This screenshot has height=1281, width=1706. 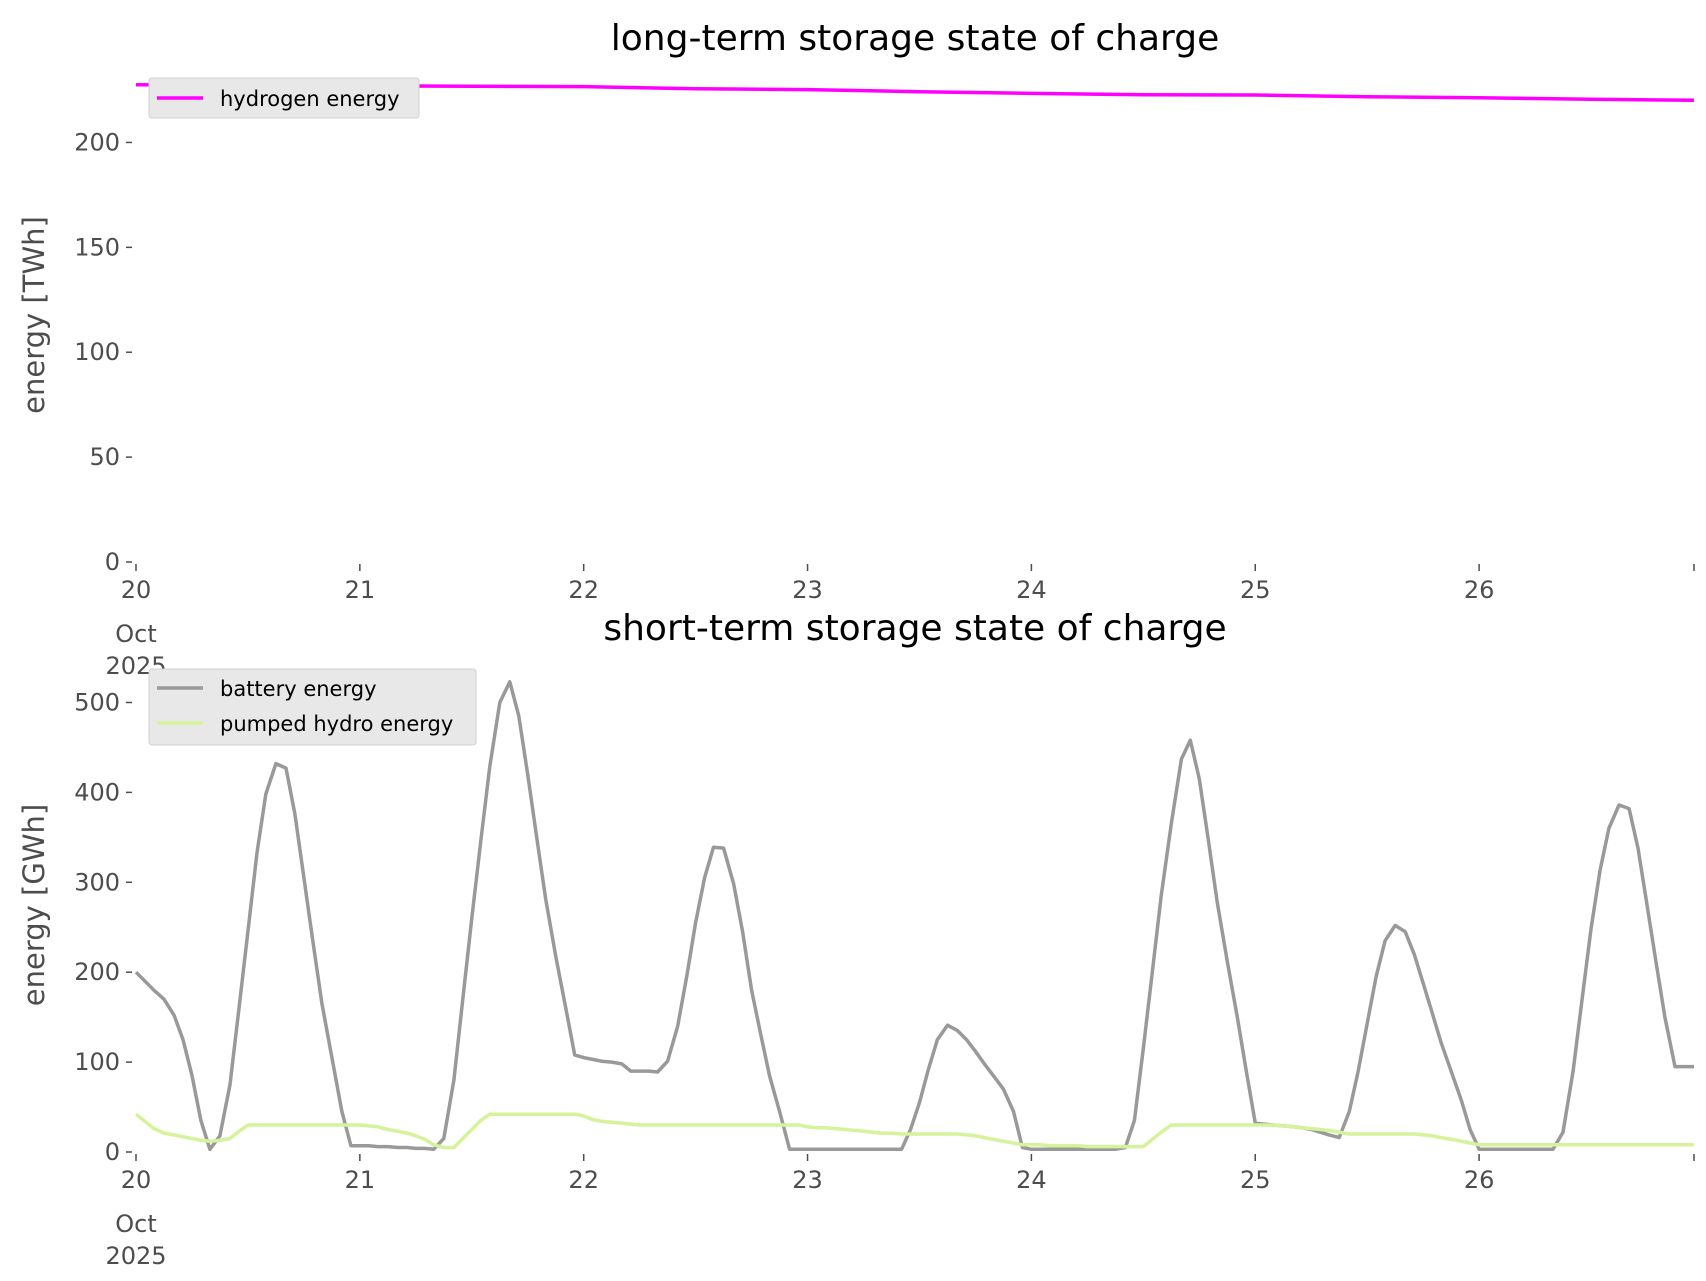 I want to click on short-term-x-tick-label: 20, so click(x=136, y=1180).